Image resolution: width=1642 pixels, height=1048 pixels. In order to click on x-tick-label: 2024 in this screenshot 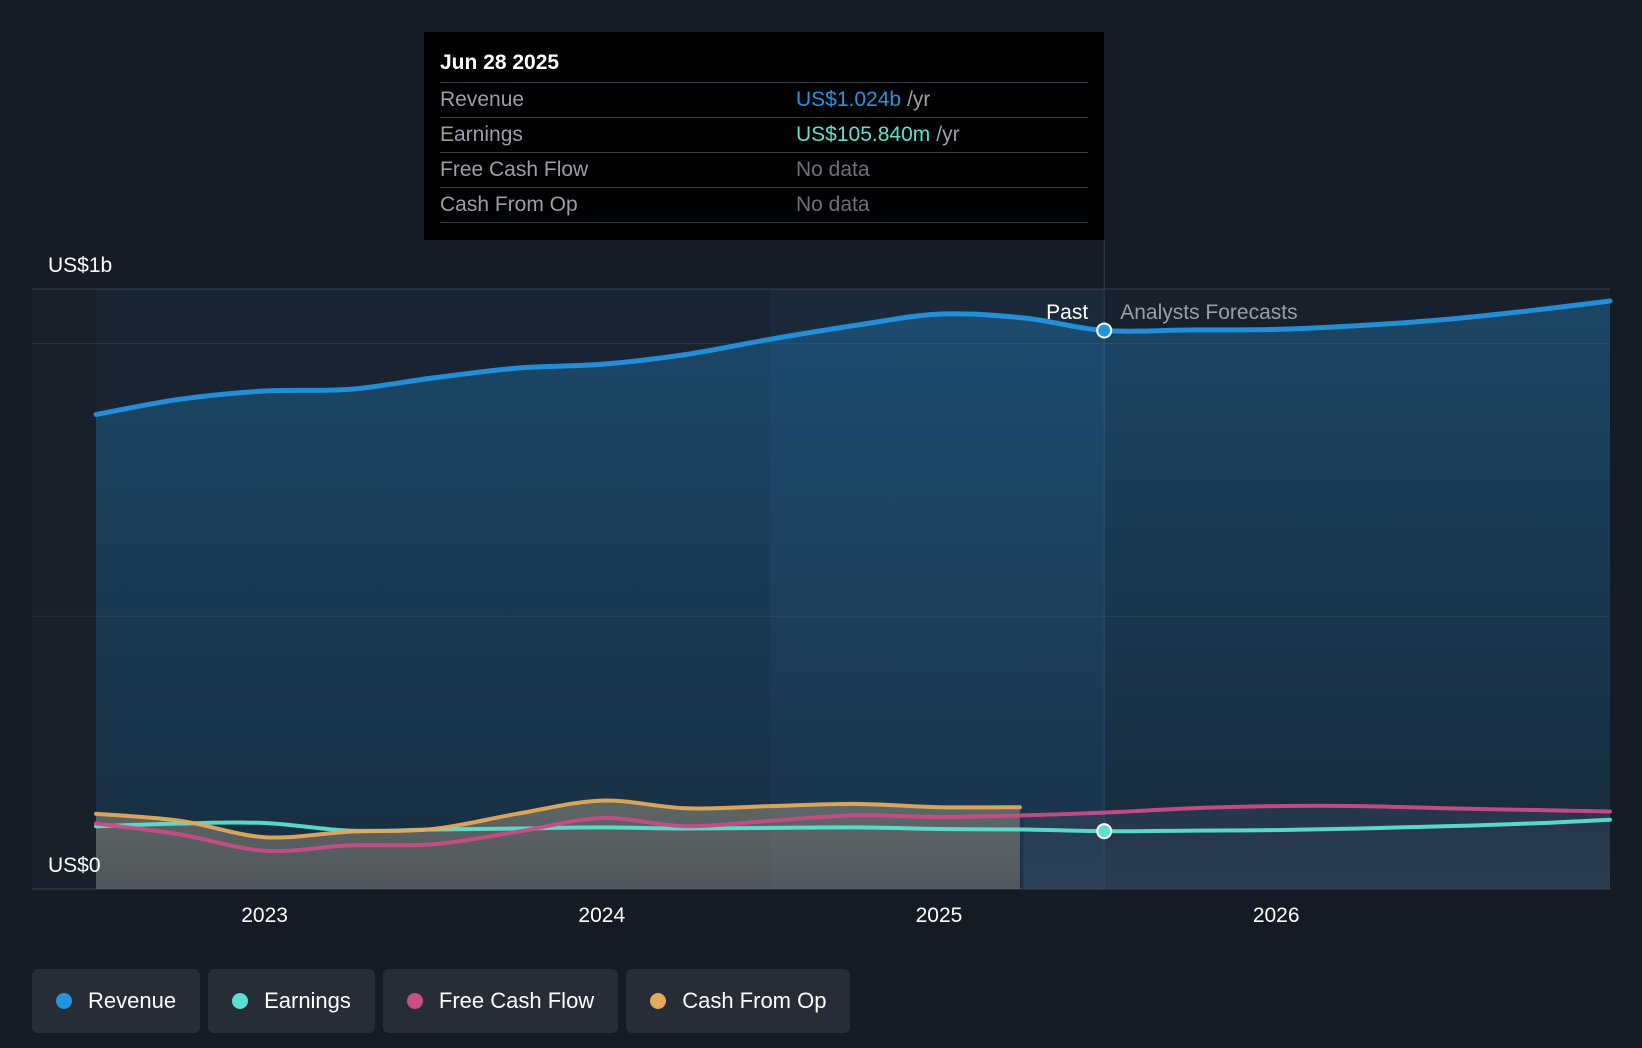, I will do `click(601, 915)`.